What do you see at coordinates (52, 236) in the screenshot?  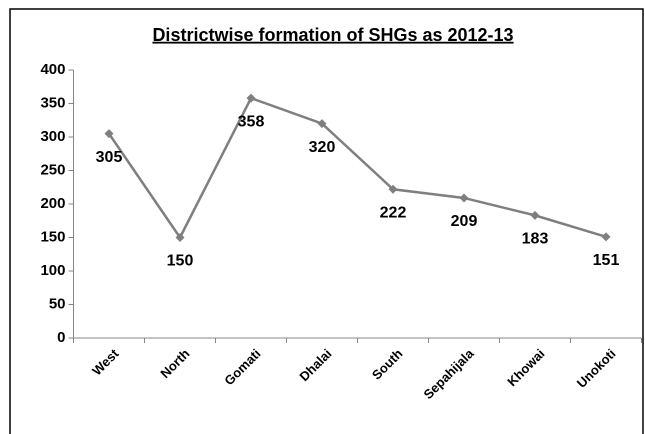 I see `y-tick-label: 150` at bounding box center [52, 236].